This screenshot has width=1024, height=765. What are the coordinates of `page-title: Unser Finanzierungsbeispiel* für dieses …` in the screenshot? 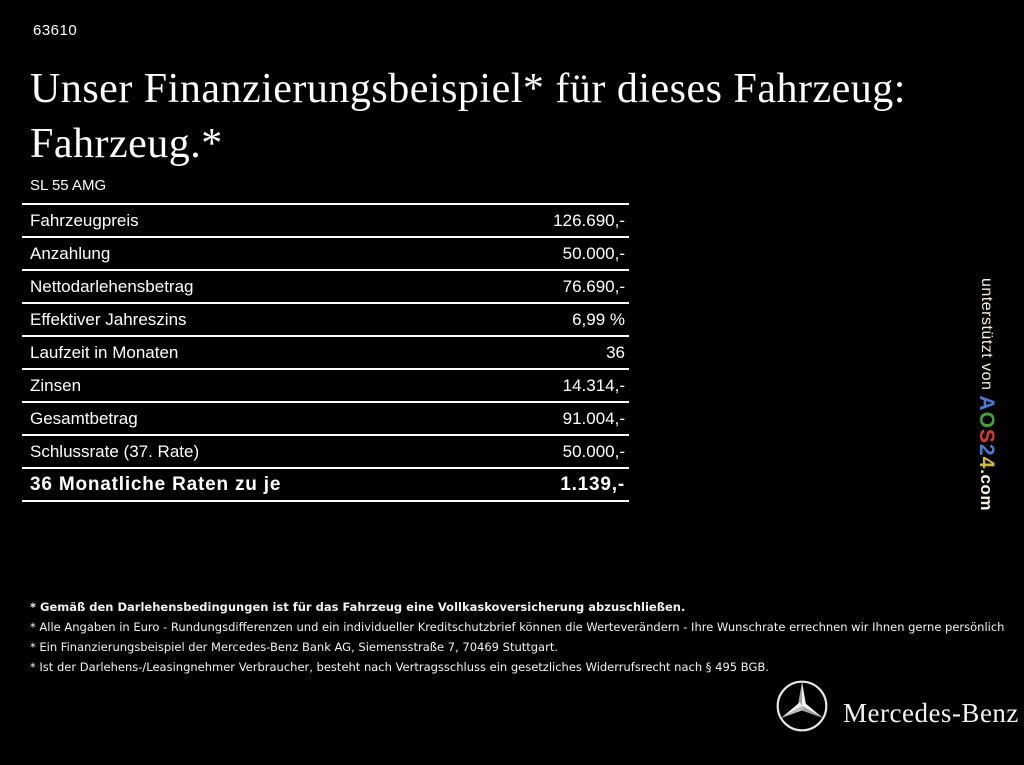 It's located at (468, 117).